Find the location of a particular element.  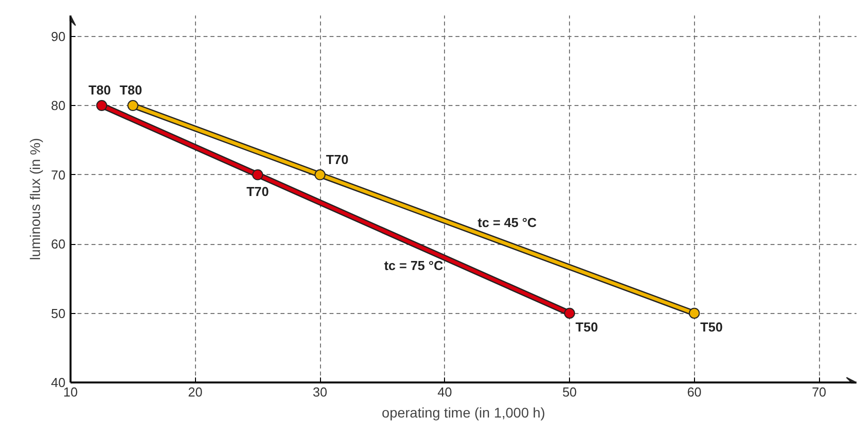

x-tick-label: 30 is located at coordinates (320, 392).